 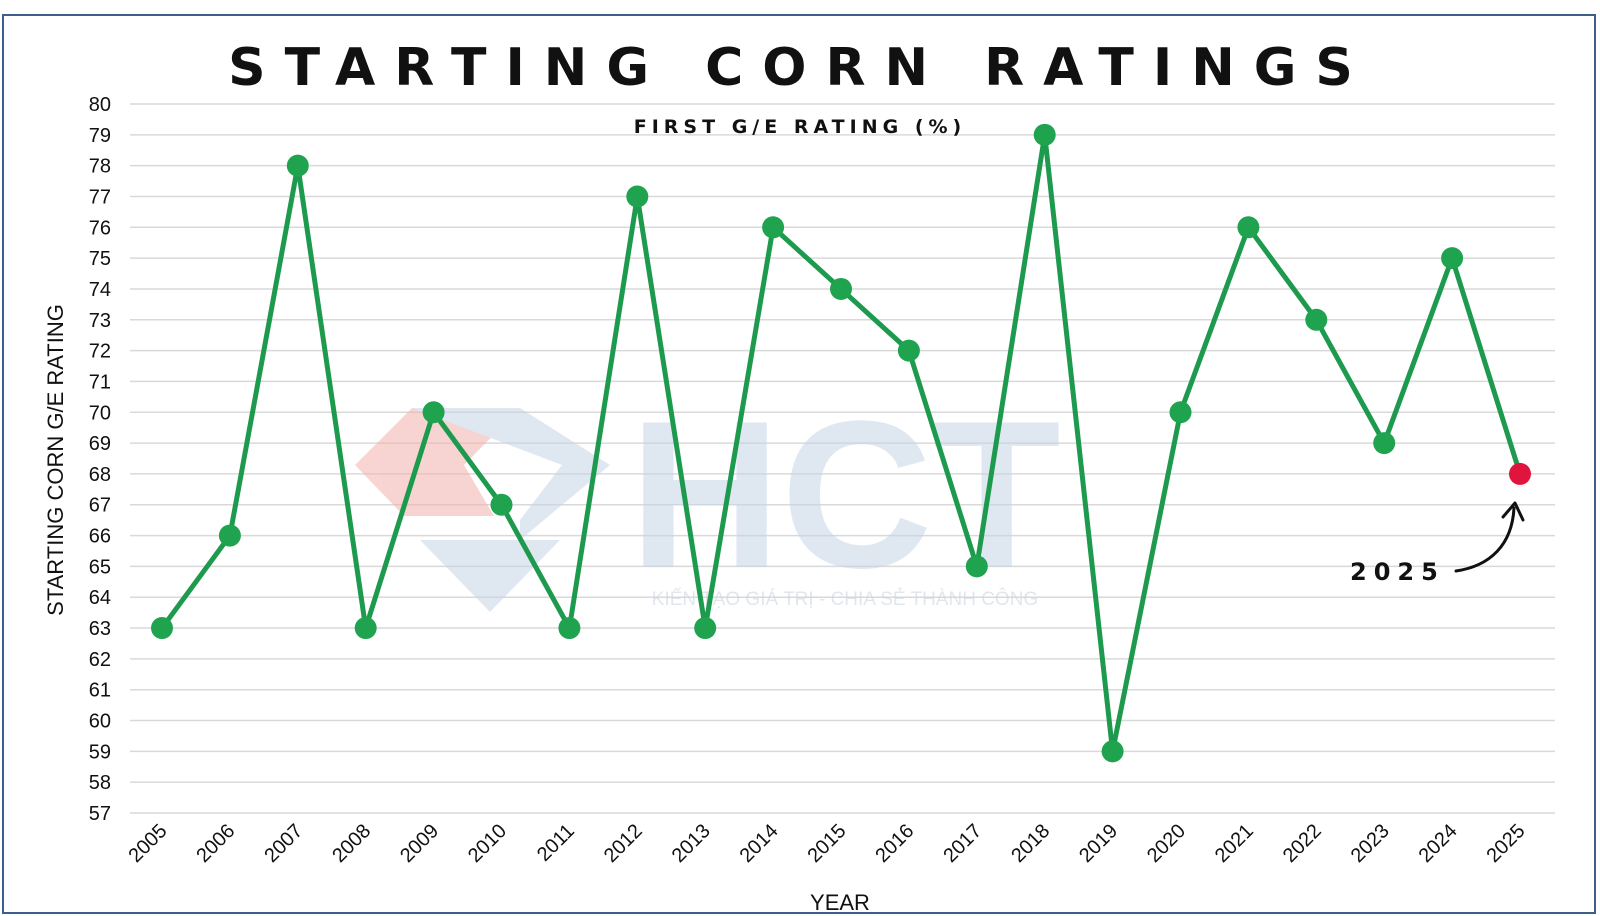 What do you see at coordinates (845, 599) in the screenshot?
I see `watermark-tagline: KIẾN TẠO GIÁ TRỊ - CHIA SẺ THÀNH CÔNG` at bounding box center [845, 599].